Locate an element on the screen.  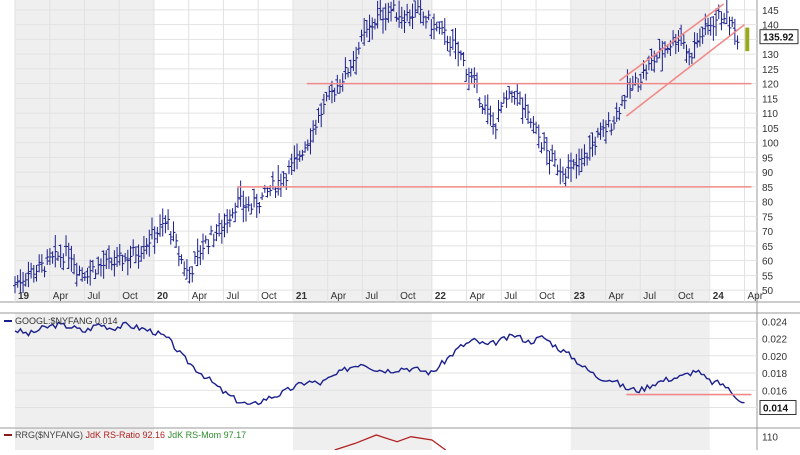
y-tick-label: 75 is located at coordinates (768, 217).